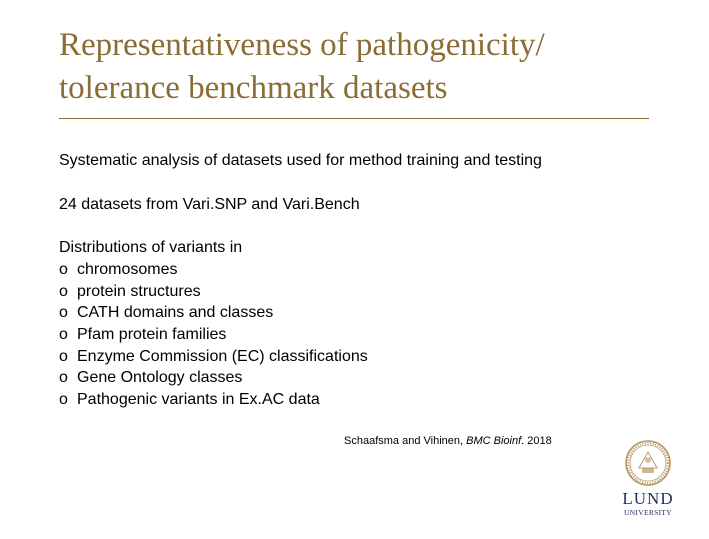 This screenshot has height=539, width=709. I want to click on list-item: o Pathogenic variants in Ex.AC data, so click(213, 400).